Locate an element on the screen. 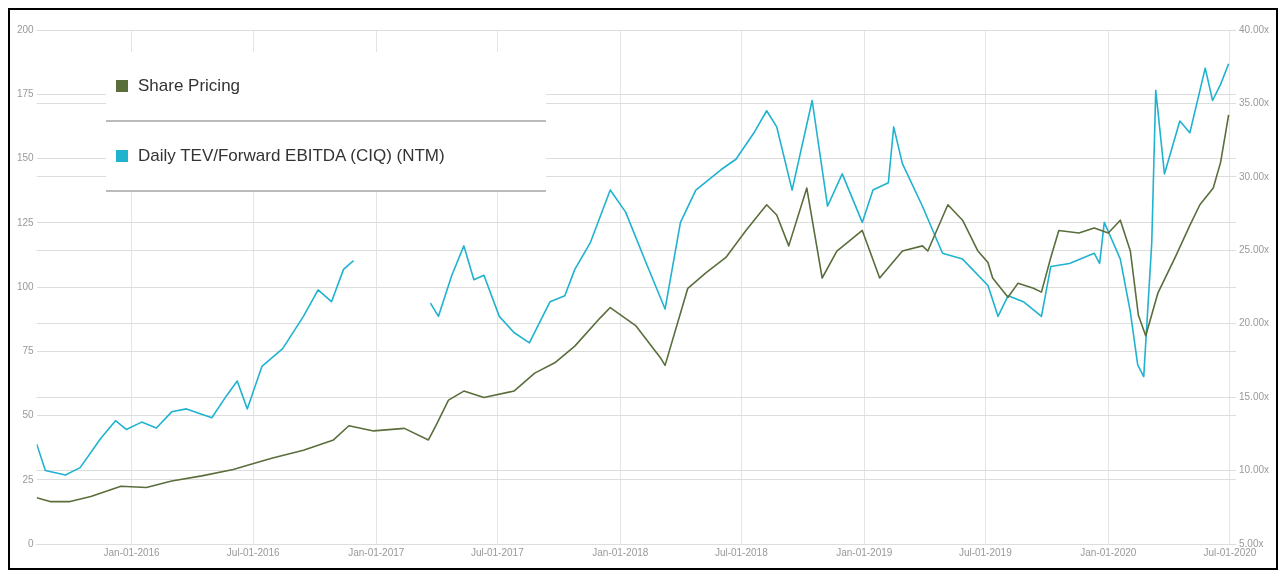  x-tick-label: Jan-01-2016 is located at coordinates (132, 552).